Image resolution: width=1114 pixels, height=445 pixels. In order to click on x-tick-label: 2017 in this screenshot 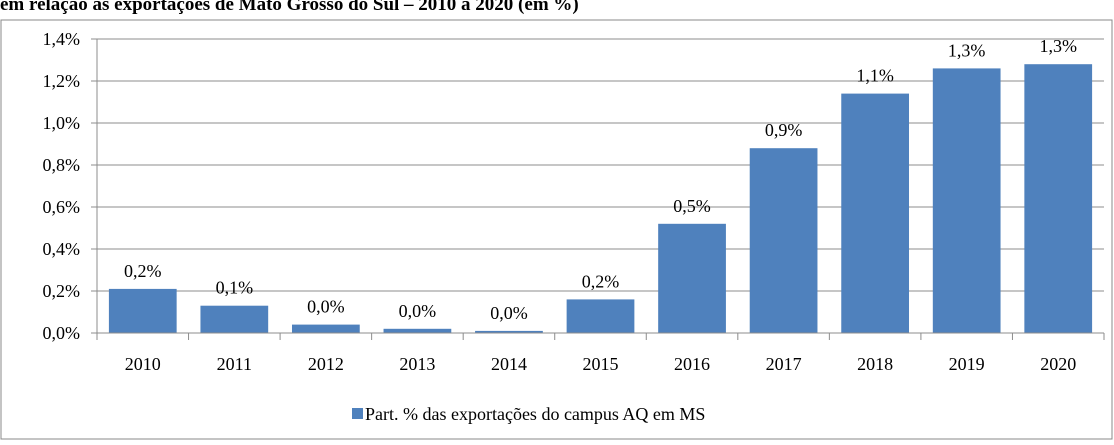, I will do `click(784, 364)`.